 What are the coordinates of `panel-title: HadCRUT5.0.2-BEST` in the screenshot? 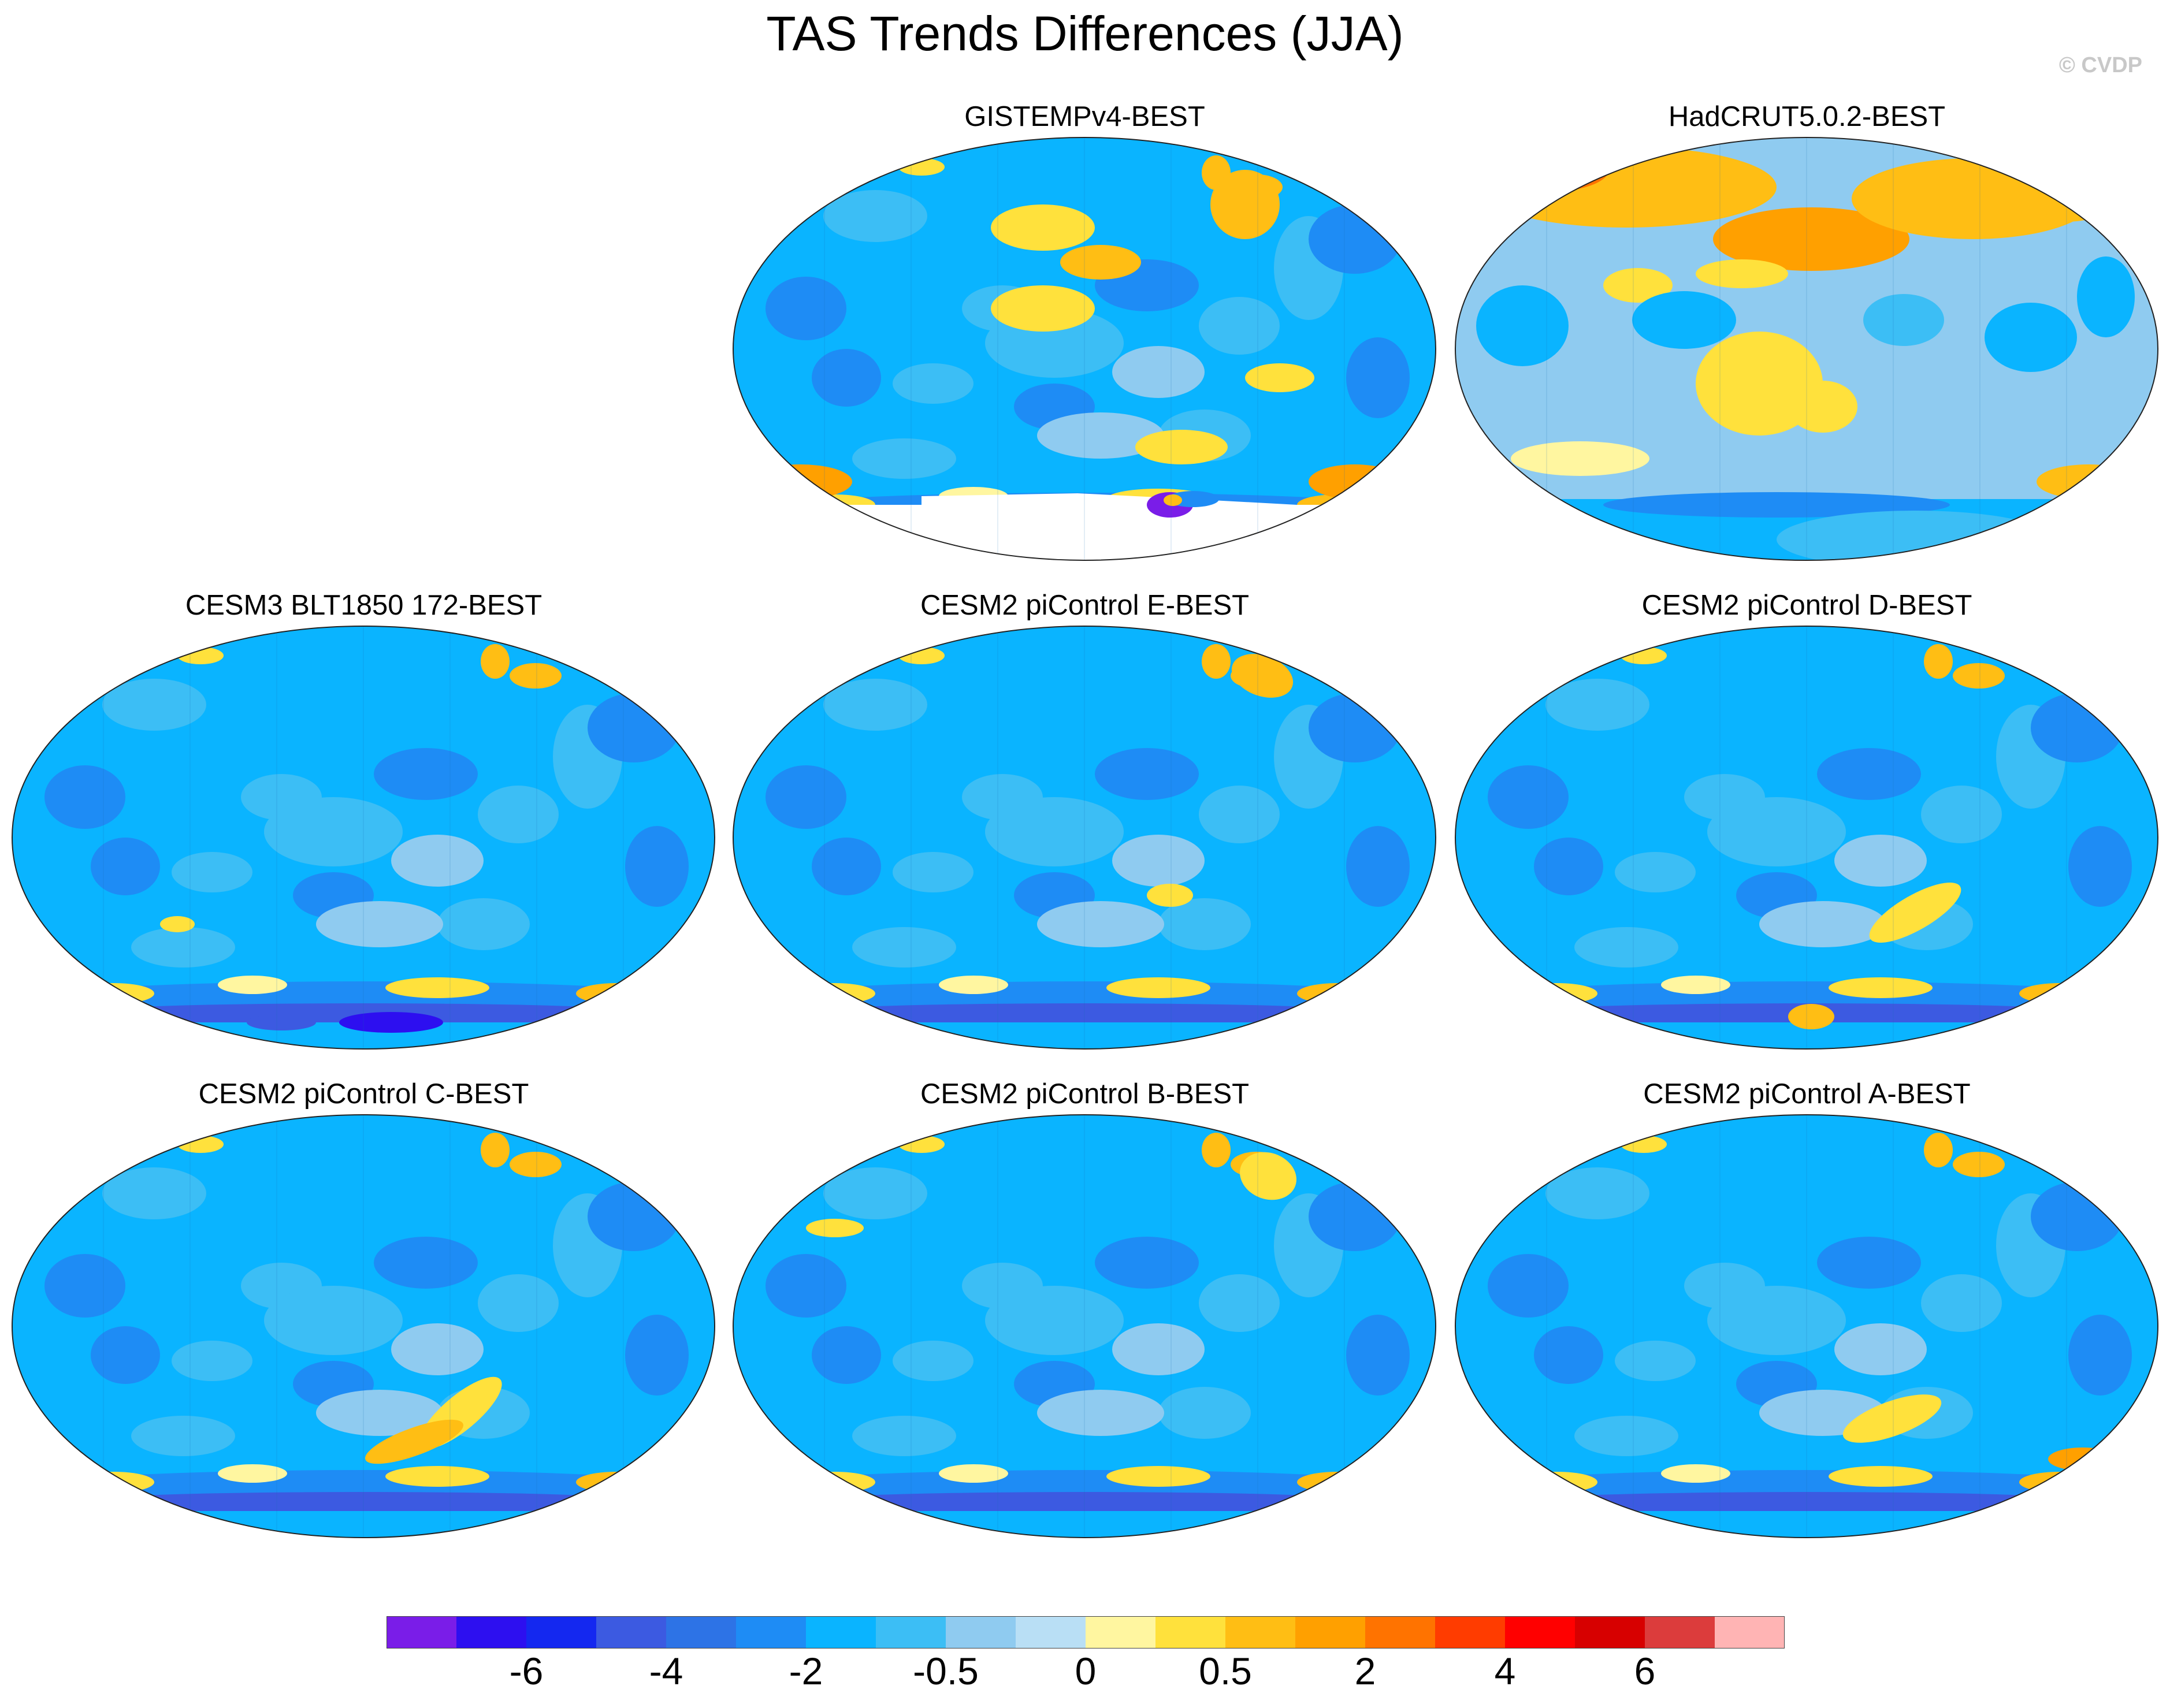 It's located at (1807, 116).